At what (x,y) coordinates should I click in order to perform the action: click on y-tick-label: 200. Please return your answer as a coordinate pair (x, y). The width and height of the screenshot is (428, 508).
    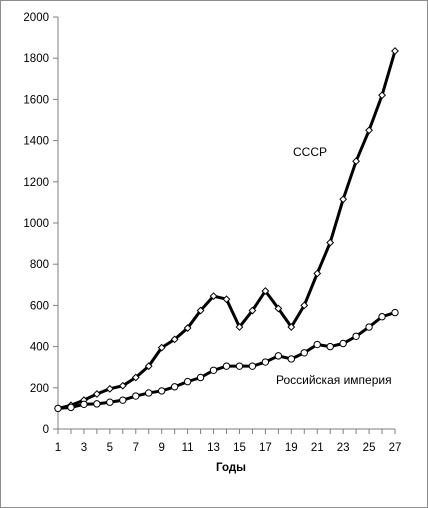
    Looking at the image, I should click on (39, 389).